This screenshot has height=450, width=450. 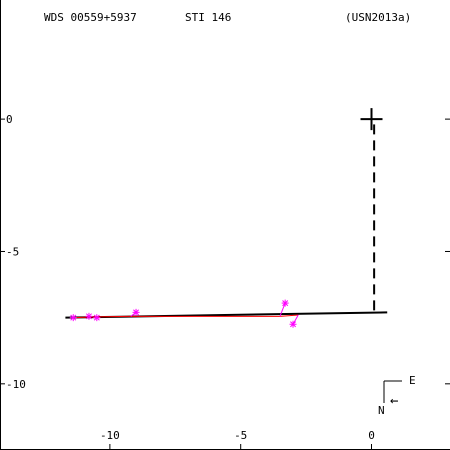 I want to click on compass: E N ←, so click(x=397, y=395).